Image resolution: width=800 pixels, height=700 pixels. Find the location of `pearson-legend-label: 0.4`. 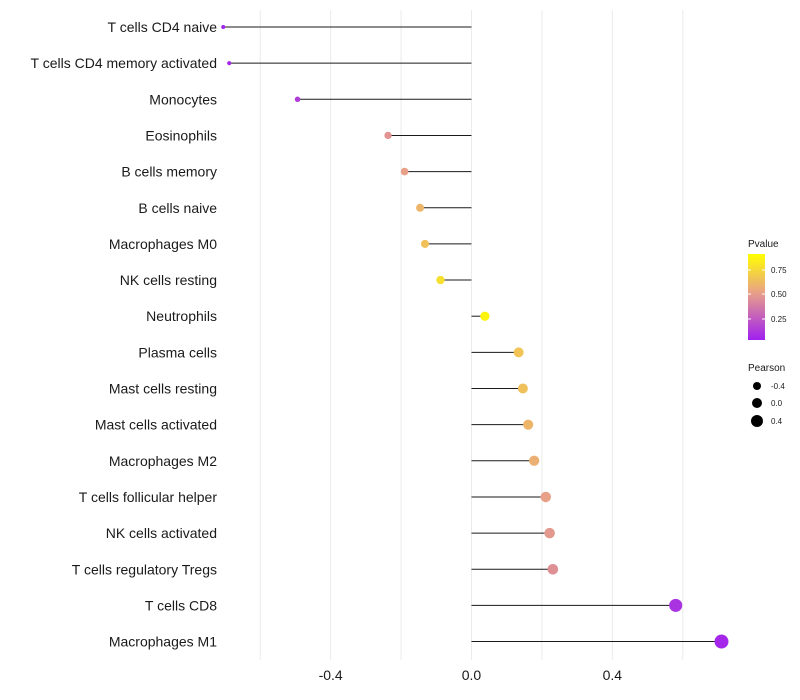

pearson-legend-label: 0.4 is located at coordinates (777, 421).